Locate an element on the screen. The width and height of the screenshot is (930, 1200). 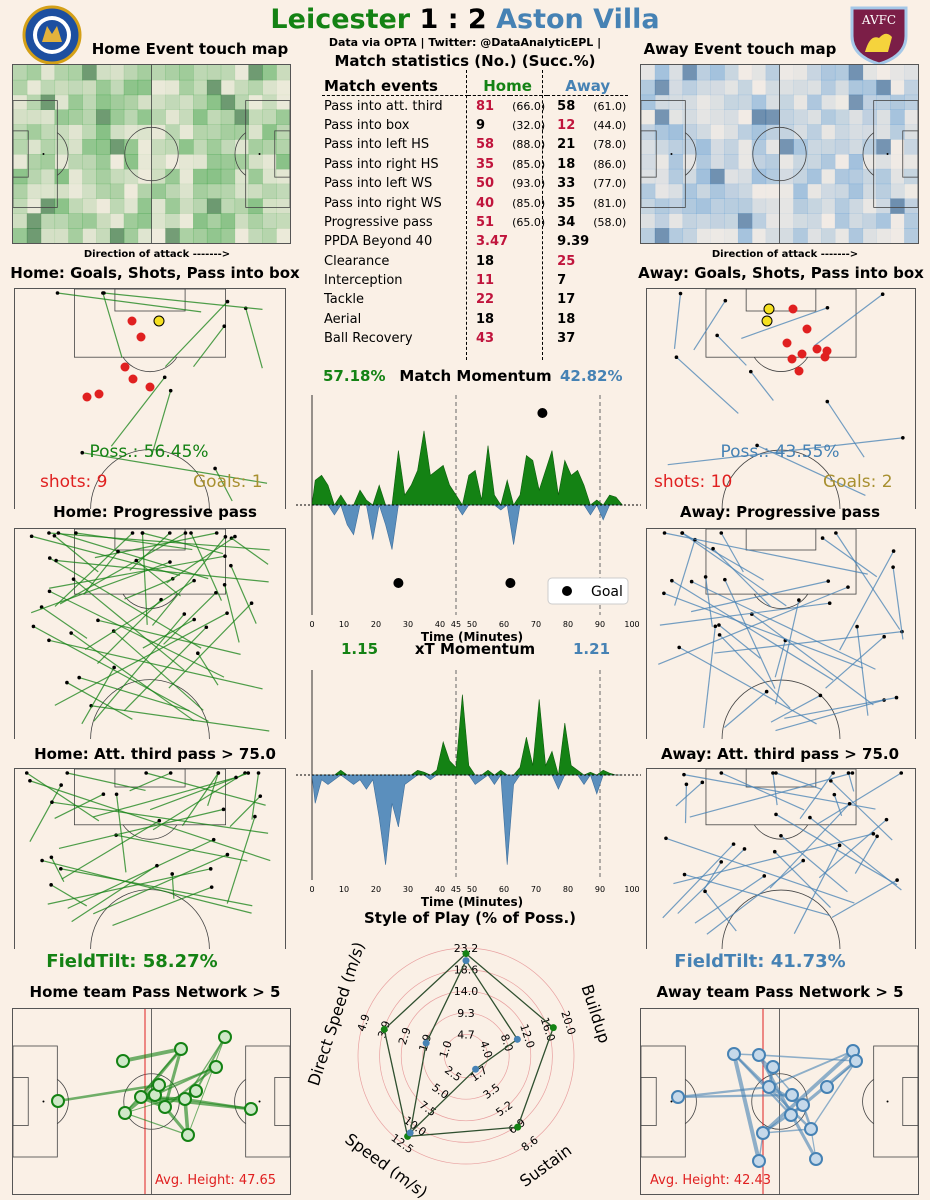
stat-away-value: 7 is located at coordinates (562, 281).